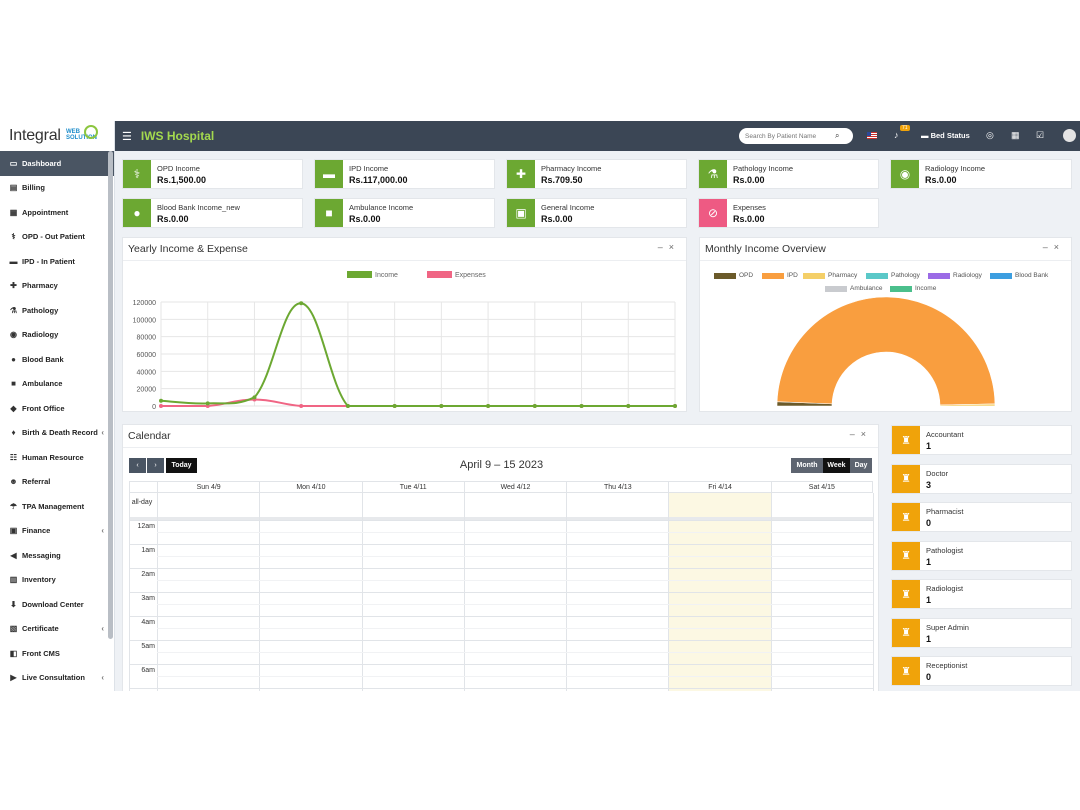  I want to click on calendar-icon: ▦, so click(1015, 135).